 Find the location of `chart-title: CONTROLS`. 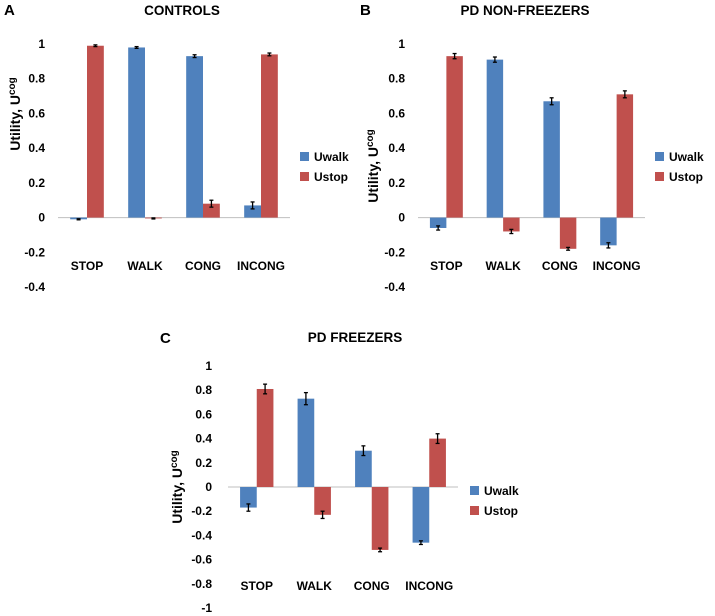

chart-title: CONTROLS is located at coordinates (182, 10).